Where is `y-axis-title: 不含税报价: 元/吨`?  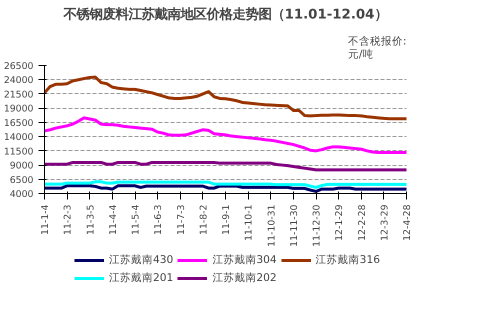
y-axis-title: 不含税报价: 元/吨 is located at coordinates (377, 47).